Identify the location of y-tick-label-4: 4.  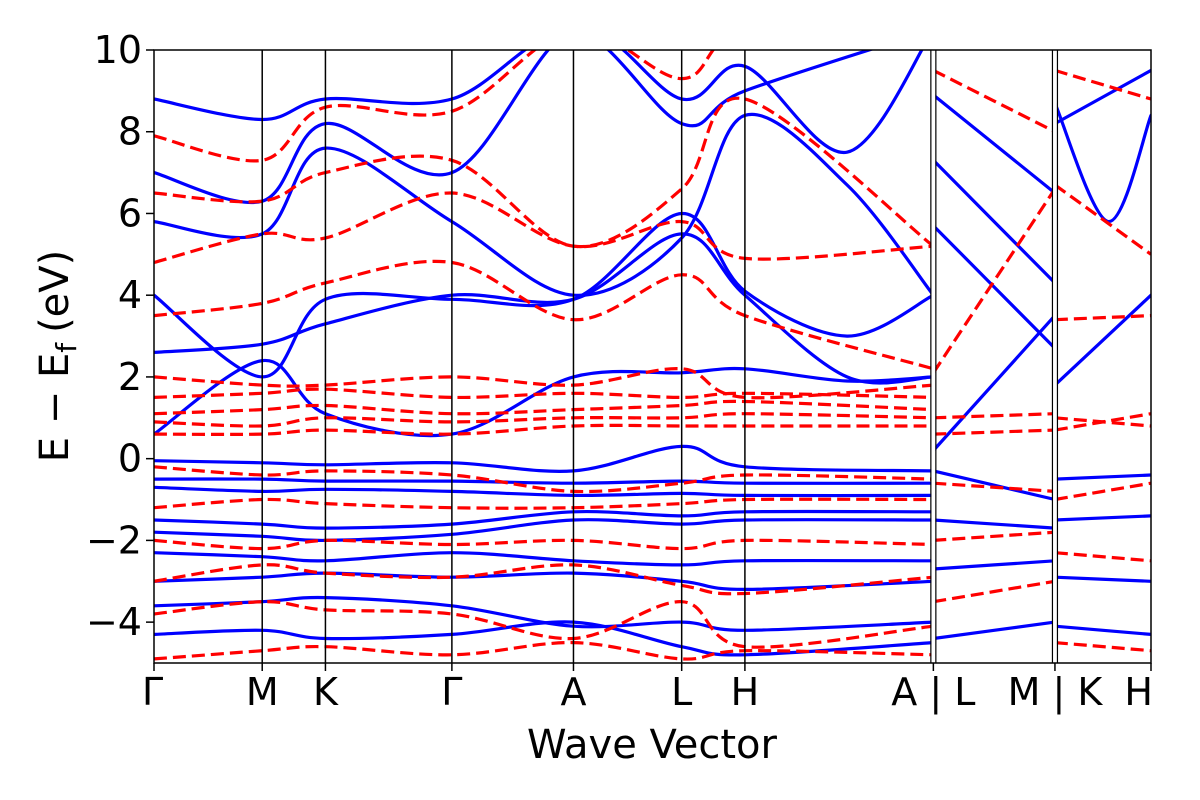
(130, 295).